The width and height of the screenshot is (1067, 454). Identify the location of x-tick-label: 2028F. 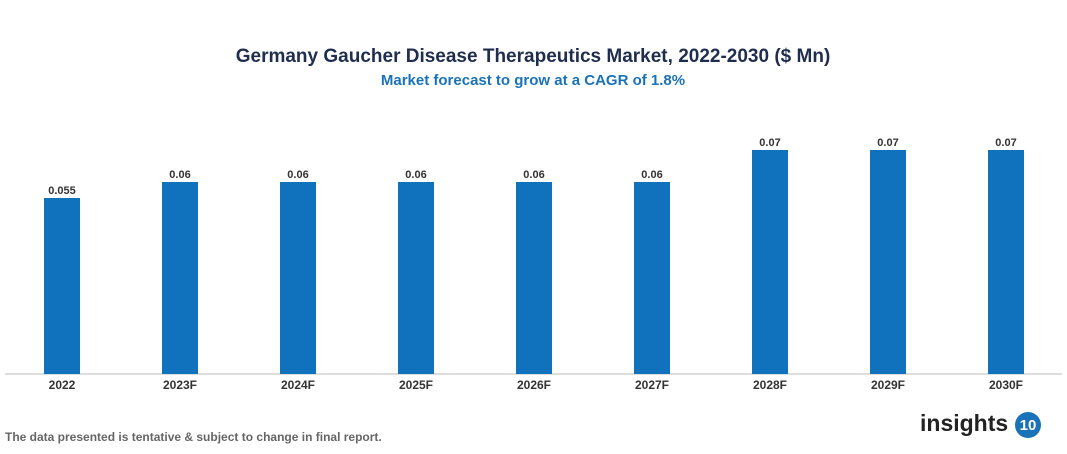
(770, 385).